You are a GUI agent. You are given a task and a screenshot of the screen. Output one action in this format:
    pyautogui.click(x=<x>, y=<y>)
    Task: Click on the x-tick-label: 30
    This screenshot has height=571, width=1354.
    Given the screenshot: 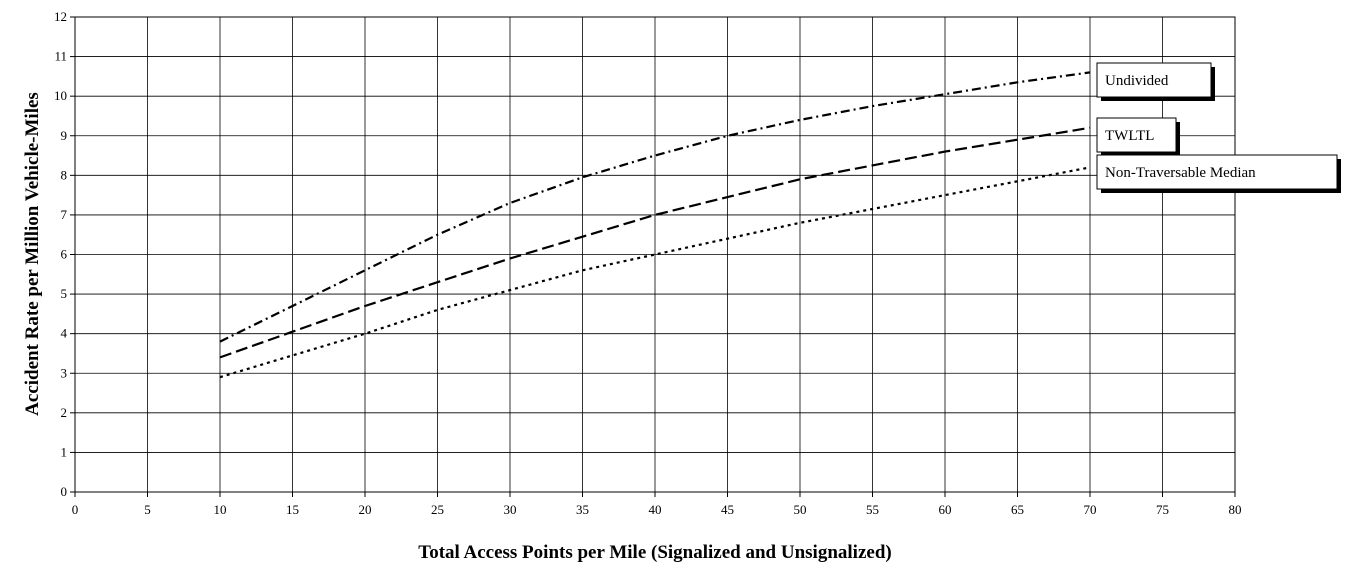 What is the action you would take?
    pyautogui.click(x=510, y=509)
    